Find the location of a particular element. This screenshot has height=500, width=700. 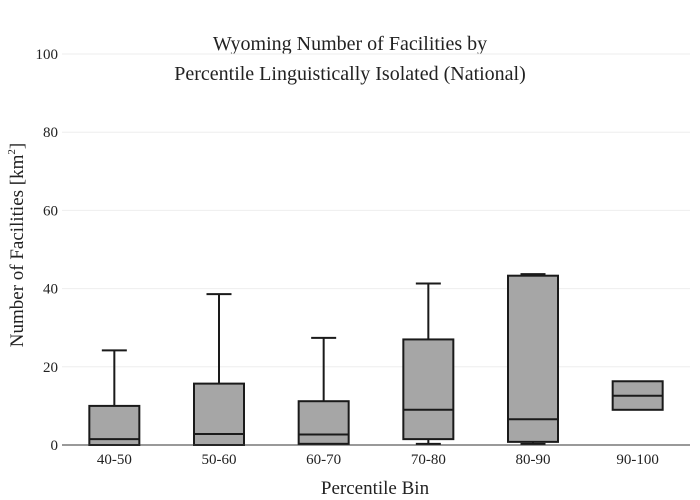

y-tick-labels: 0 20 40 60 80 100 is located at coordinates (47, 250).